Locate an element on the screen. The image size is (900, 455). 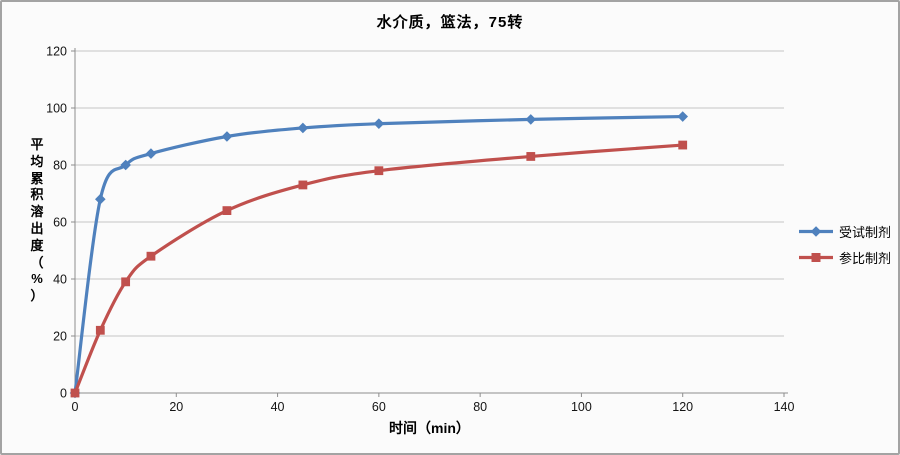
y-tick-label: 120 is located at coordinates (56, 52).